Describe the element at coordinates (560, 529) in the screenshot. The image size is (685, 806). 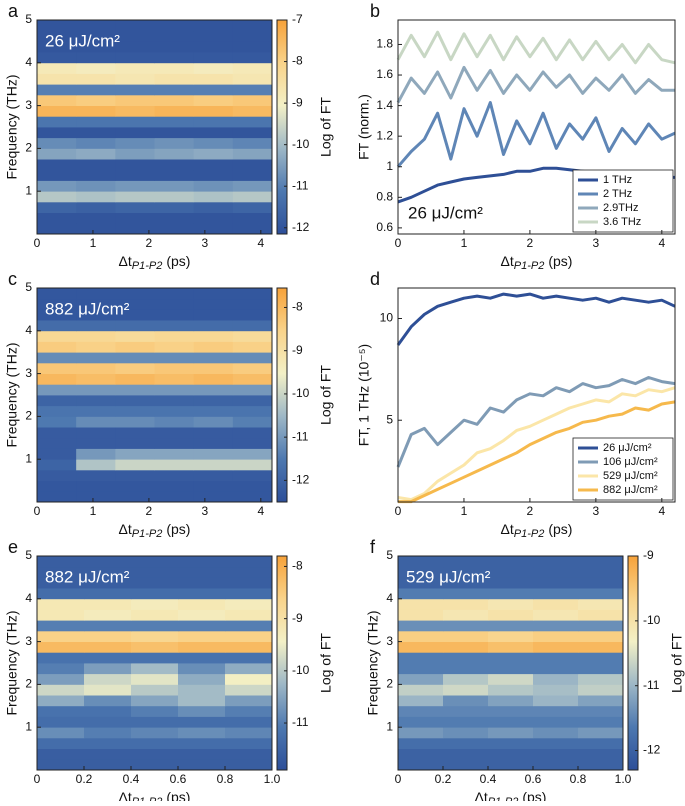
I see `x-label-unit: (ps)` at that location.